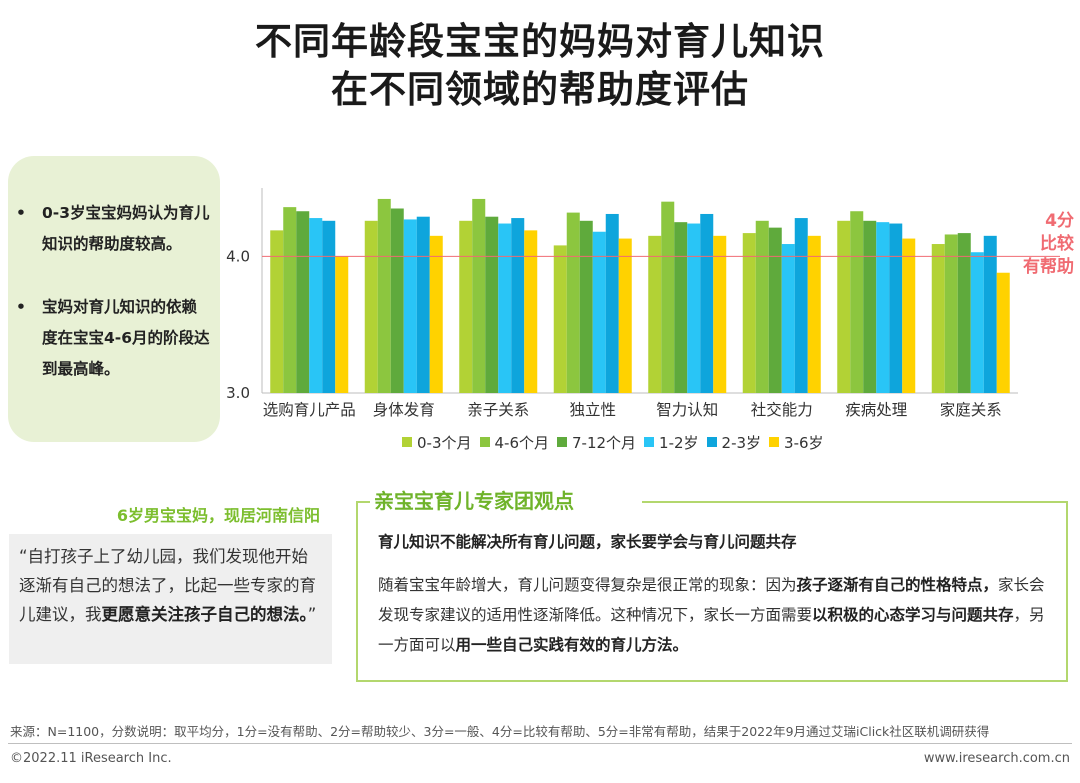 Image resolution: width=1080 pixels, height=783 pixels. What do you see at coordinates (711, 630) in the screenshot?
I see `expert-text-3: ，另一方面可以` at bounding box center [711, 630].